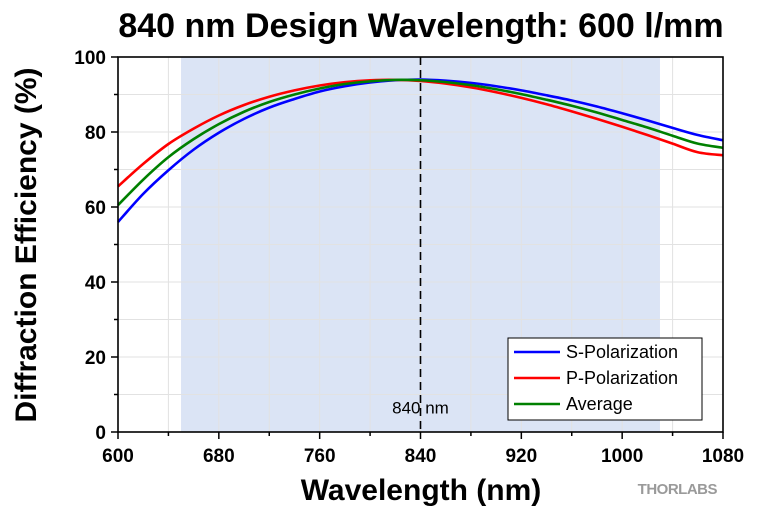 Image resolution: width=780 pixels, height=511 pixels. I want to click on x-tick-label: 600, so click(118, 456).